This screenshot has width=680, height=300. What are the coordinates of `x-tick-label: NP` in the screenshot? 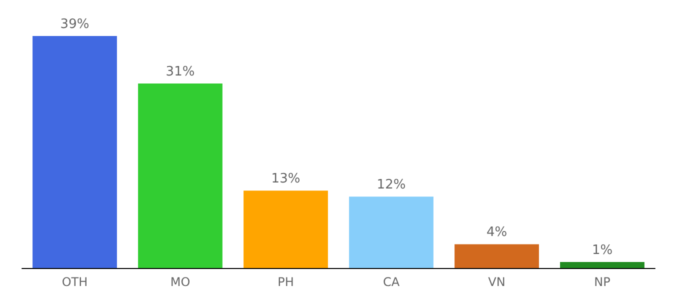 It's located at (602, 282).